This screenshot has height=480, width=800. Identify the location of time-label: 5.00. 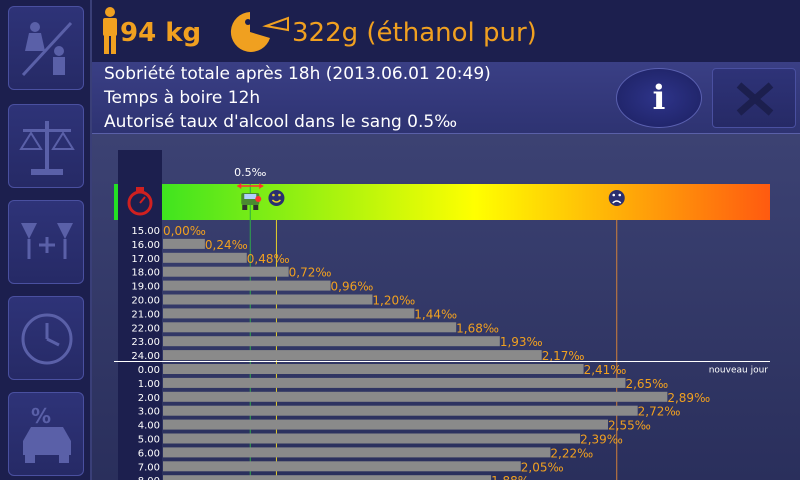
(149, 440).